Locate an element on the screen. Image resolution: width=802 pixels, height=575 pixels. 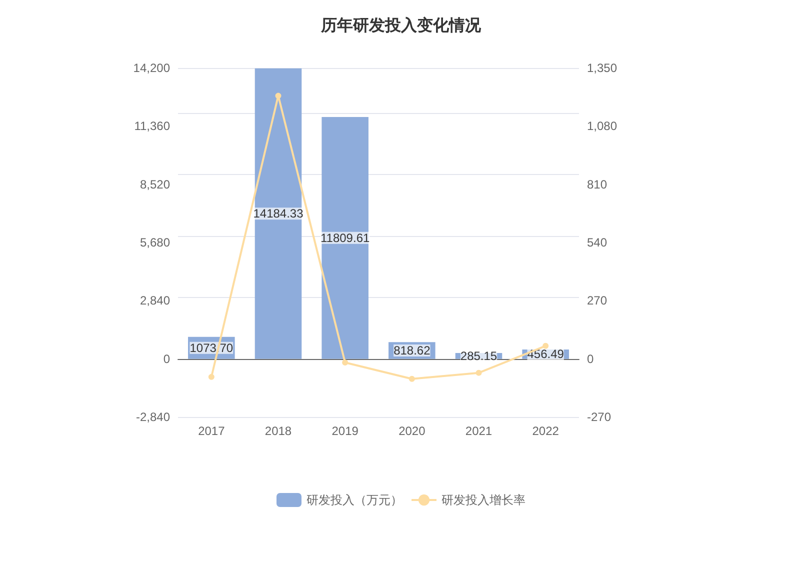
x-tick-label: 2021 is located at coordinates (478, 431).